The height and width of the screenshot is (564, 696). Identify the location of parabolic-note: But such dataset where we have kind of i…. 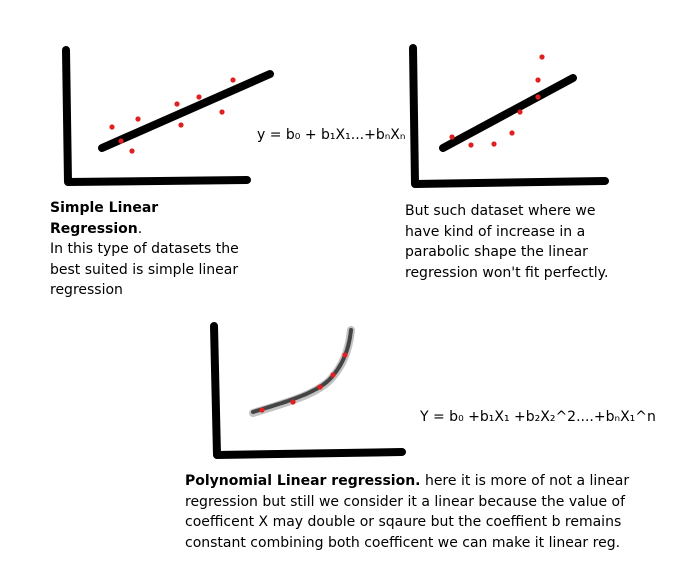
(507, 242).